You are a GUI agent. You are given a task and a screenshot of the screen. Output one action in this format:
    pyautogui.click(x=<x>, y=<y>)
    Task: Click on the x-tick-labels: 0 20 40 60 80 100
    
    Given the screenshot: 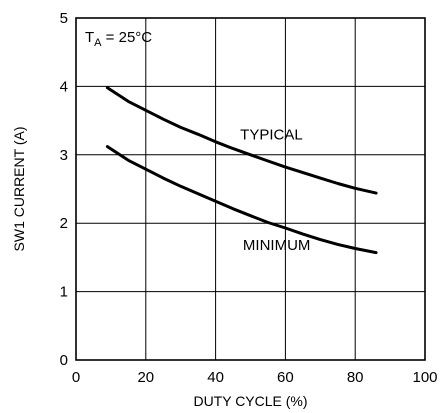 What is the action you would take?
    pyautogui.click(x=255, y=377)
    